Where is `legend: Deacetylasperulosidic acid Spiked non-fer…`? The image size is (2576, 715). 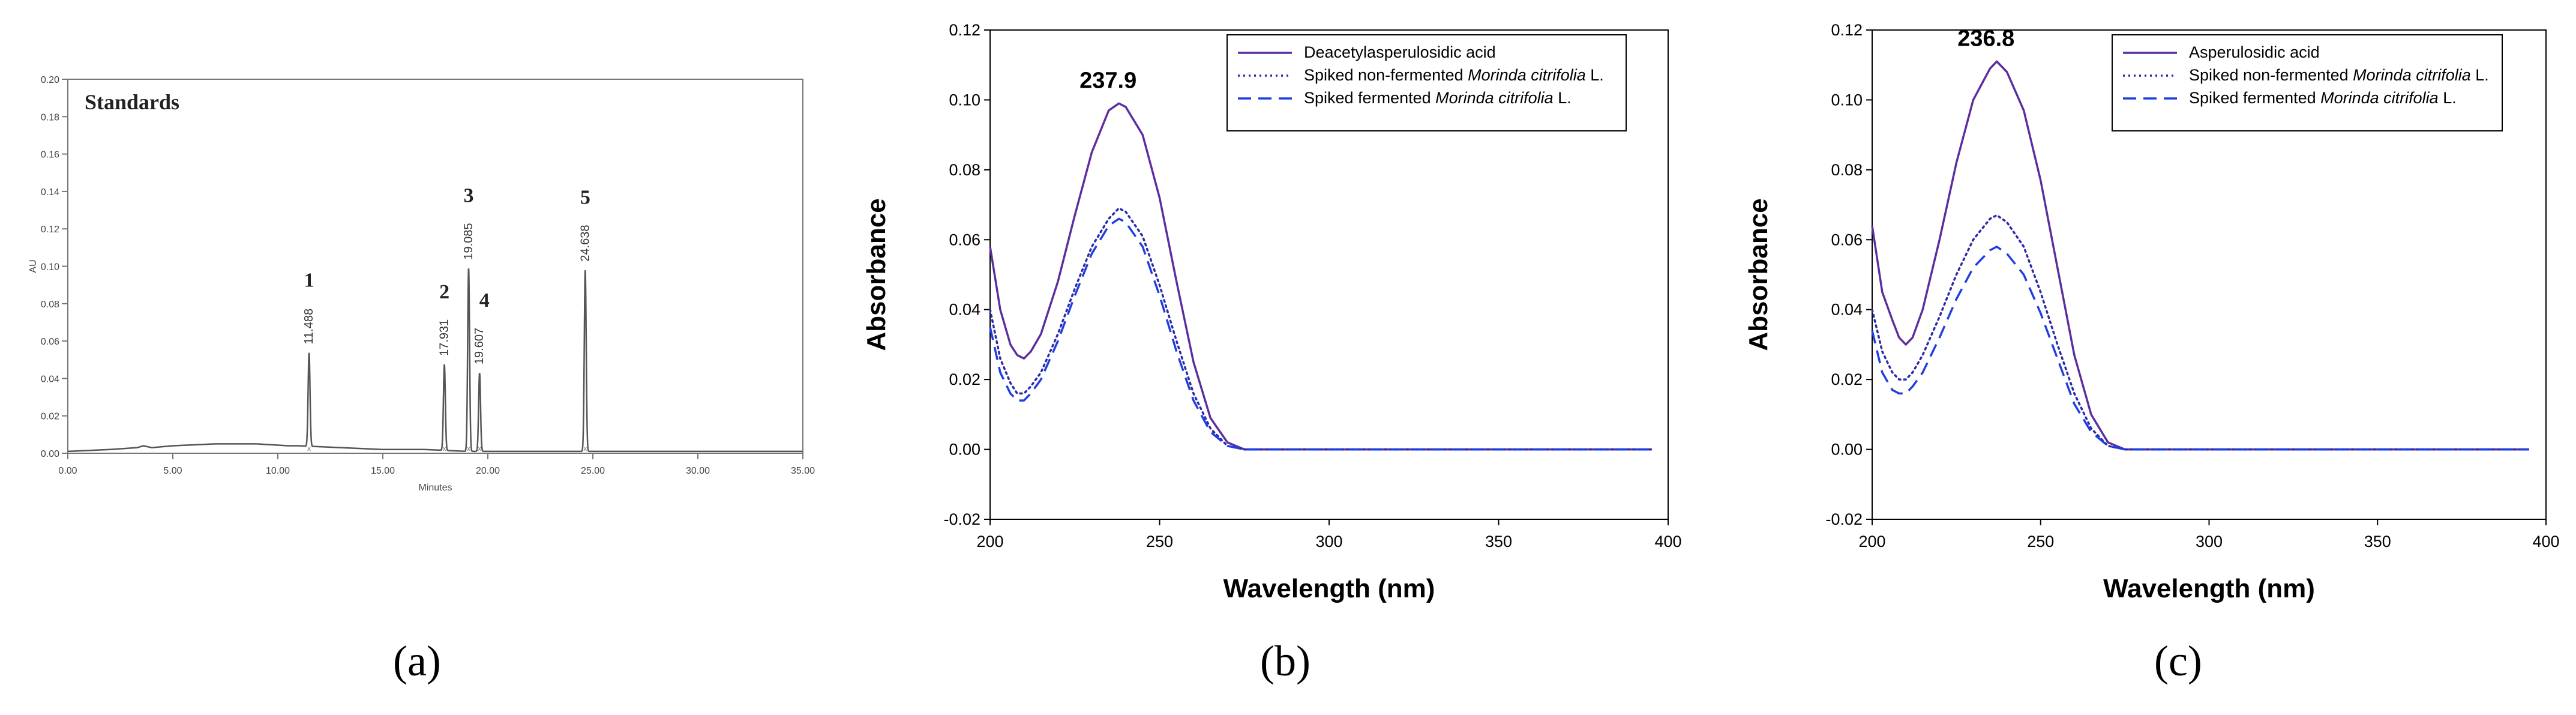
legend: Deacetylasperulosidic acid Spiked non-fer… is located at coordinates (1426, 82).